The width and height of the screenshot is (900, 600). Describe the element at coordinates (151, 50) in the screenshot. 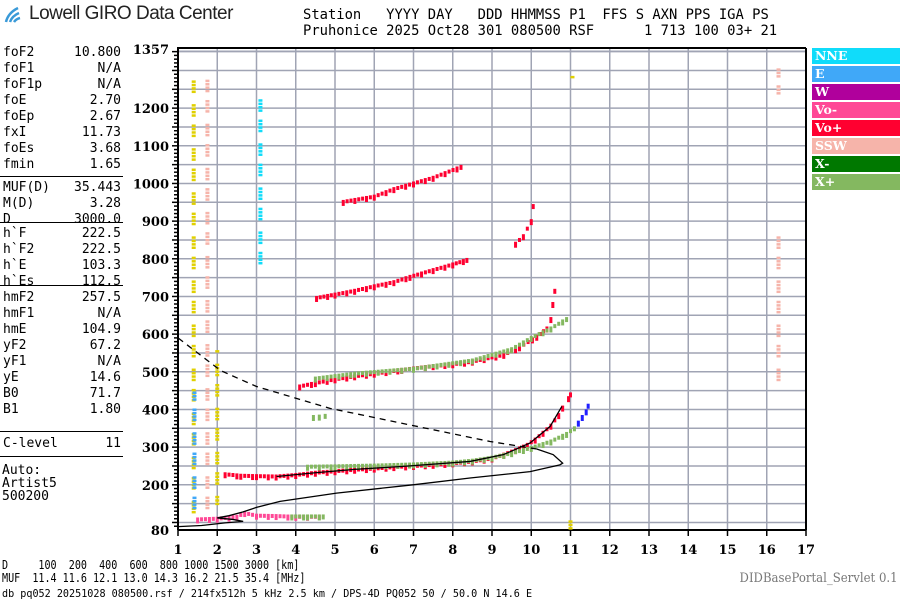

I see `y-tick-label: 1357` at that location.